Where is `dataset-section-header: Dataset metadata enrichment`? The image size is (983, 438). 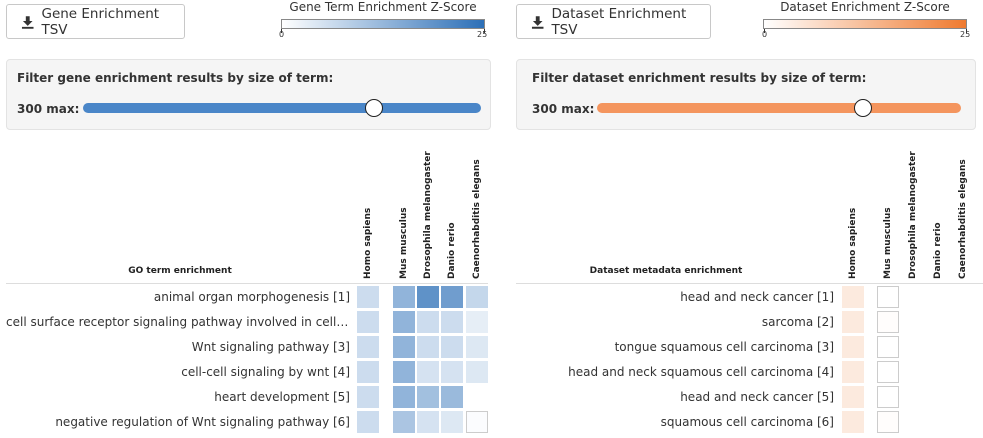 dataset-section-header: Dataset metadata enrichment is located at coordinates (666, 271).